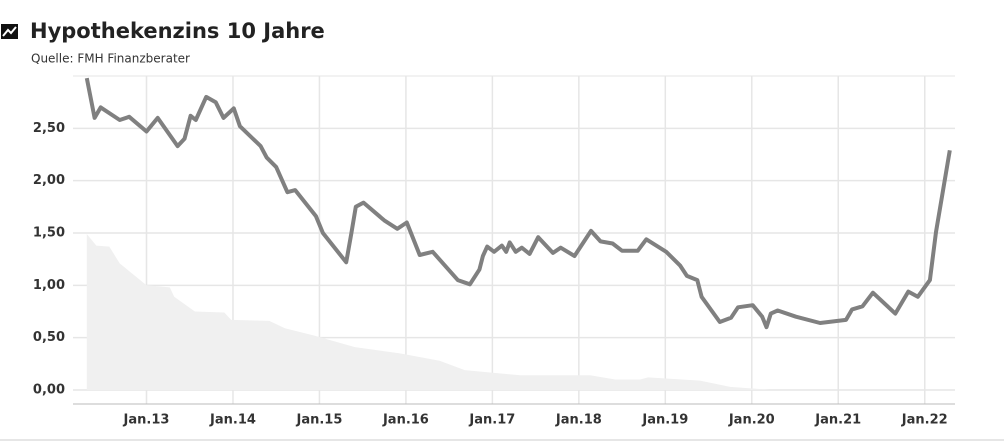  Describe the element at coordinates (318, 420) in the screenshot. I see `x-tick-label: Jan.15` at that location.